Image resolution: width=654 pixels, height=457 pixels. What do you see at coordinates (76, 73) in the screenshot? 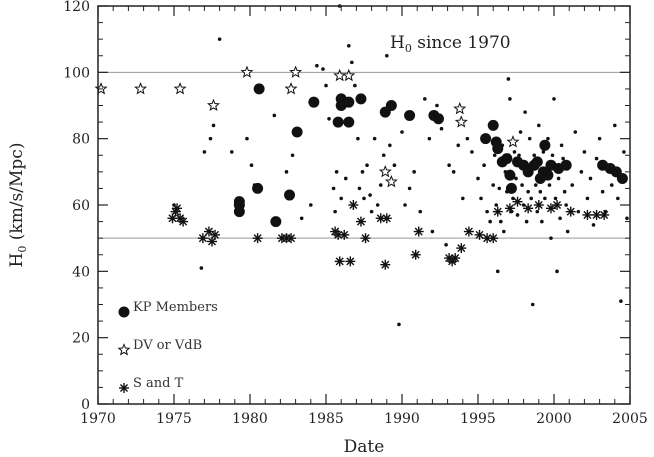
I see `y-tick-label: 100` at bounding box center [76, 73].